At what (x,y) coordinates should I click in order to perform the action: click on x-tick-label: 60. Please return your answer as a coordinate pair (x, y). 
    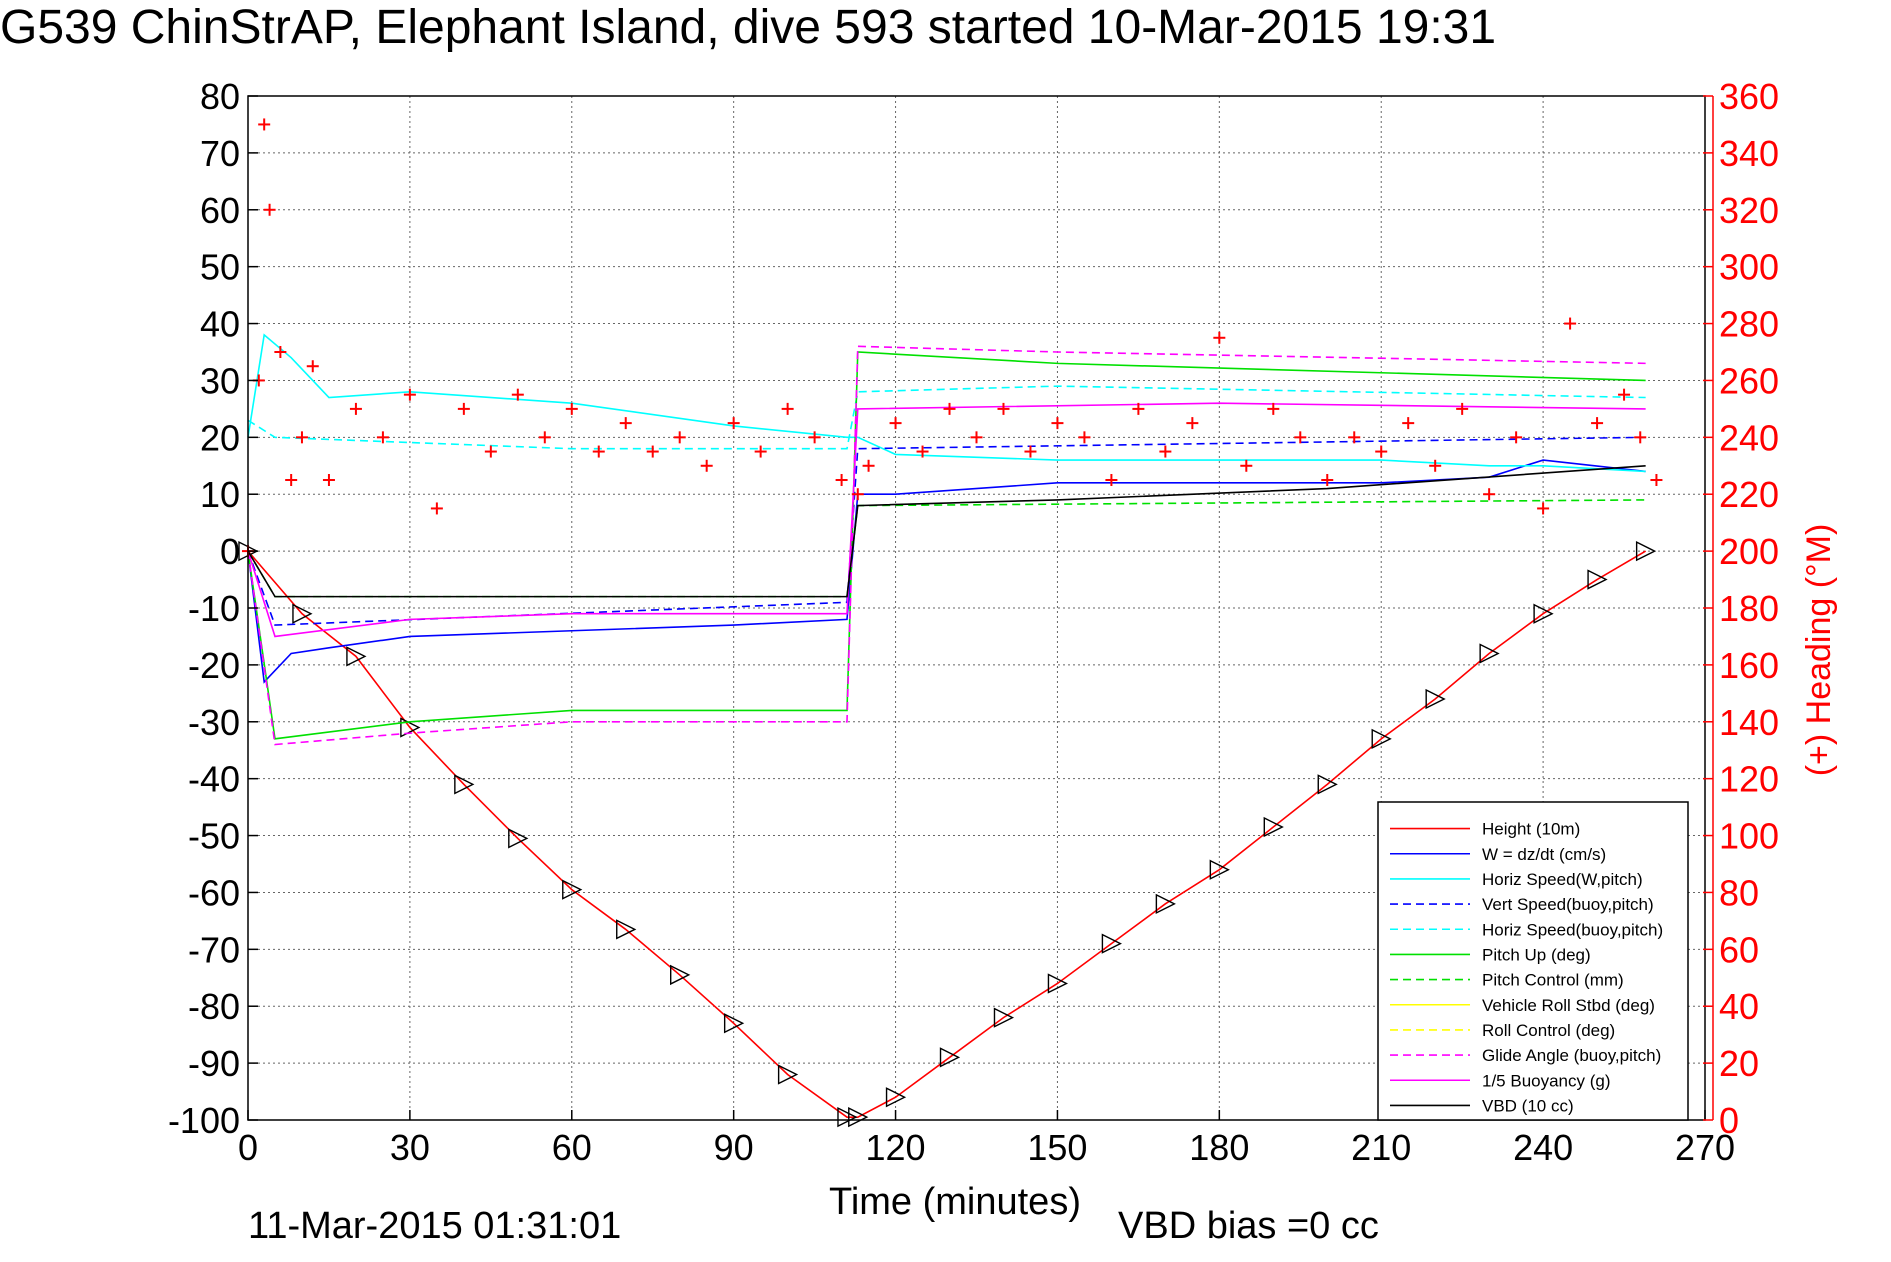
    Looking at the image, I should click on (572, 1147).